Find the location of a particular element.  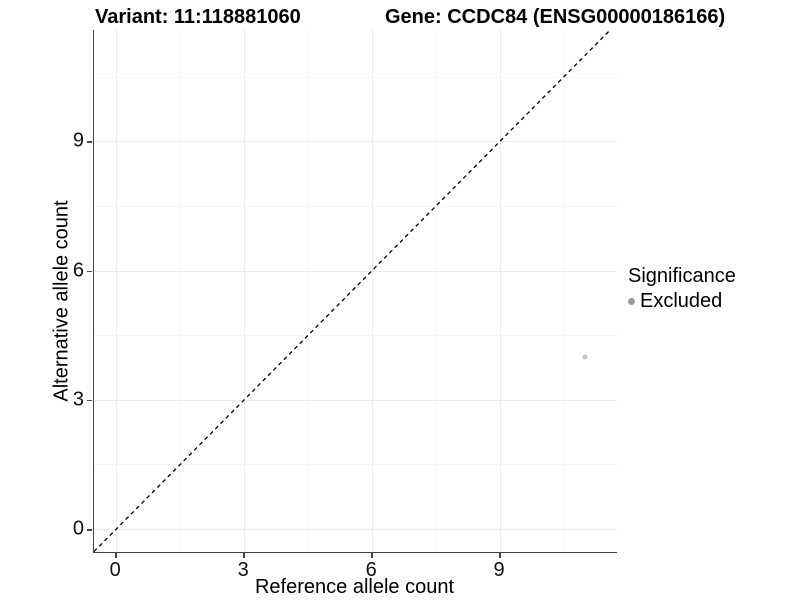

x-tick-label: 3 is located at coordinates (243, 570).